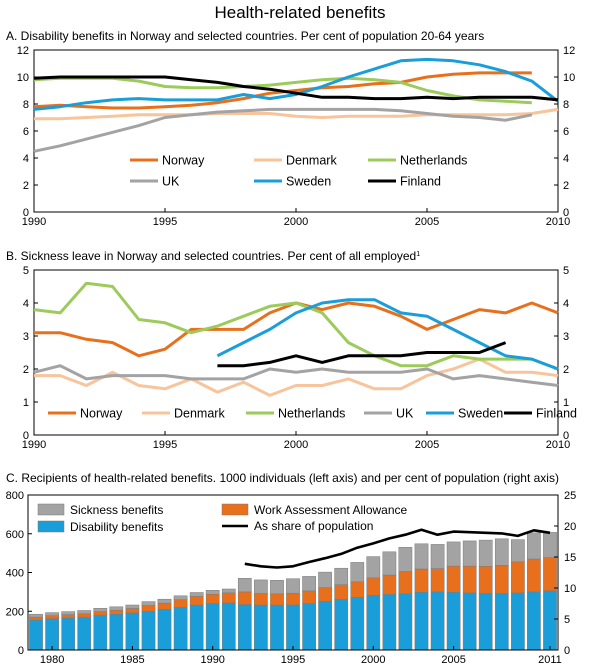  What do you see at coordinates (34, 222) in the screenshot?
I see `panel-a-x-tick-label-1990: 1990` at bounding box center [34, 222].